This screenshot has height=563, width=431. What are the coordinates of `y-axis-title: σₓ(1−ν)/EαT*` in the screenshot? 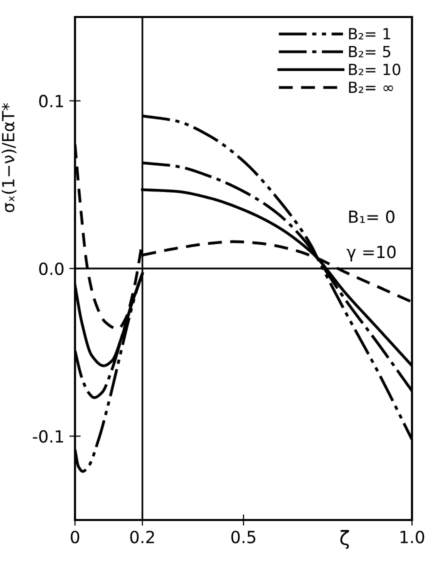 It's located at (9, 157).